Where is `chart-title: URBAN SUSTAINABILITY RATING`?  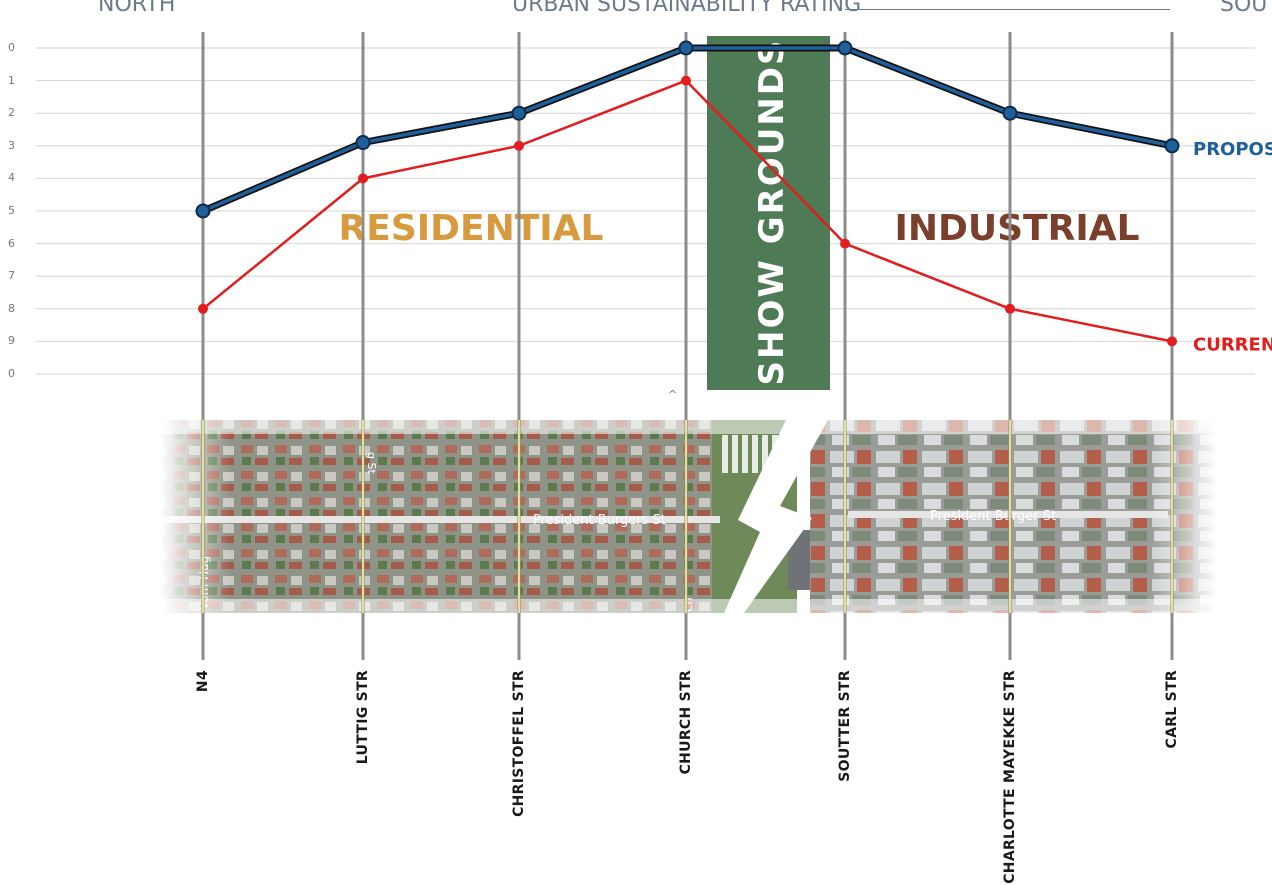
chart-title: URBAN SUSTAINABILITY RATING is located at coordinates (687, 8).